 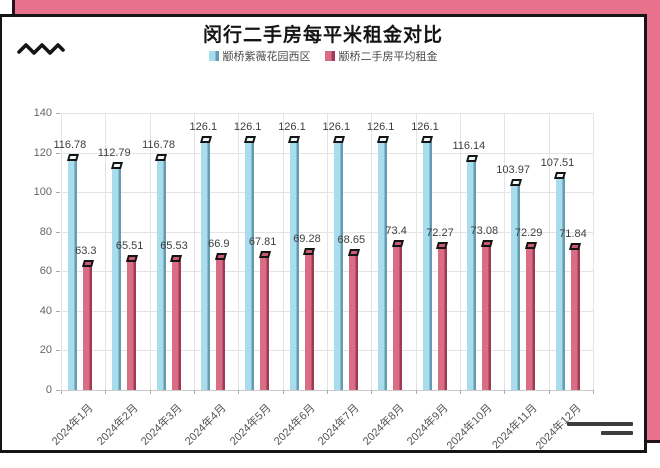 What do you see at coordinates (557, 163) in the screenshot?
I see `value-label: 107.51` at bounding box center [557, 163].